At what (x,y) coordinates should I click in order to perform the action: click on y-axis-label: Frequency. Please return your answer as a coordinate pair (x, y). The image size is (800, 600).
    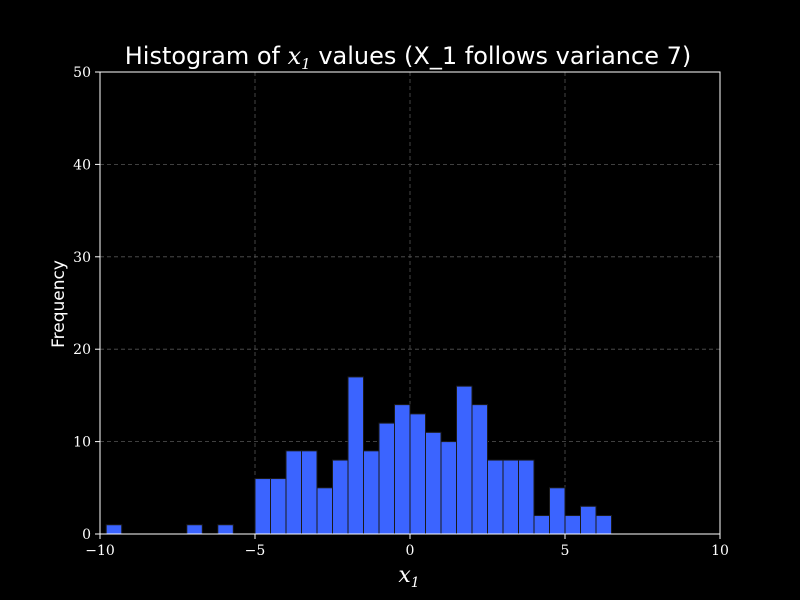
    Looking at the image, I should click on (59, 304).